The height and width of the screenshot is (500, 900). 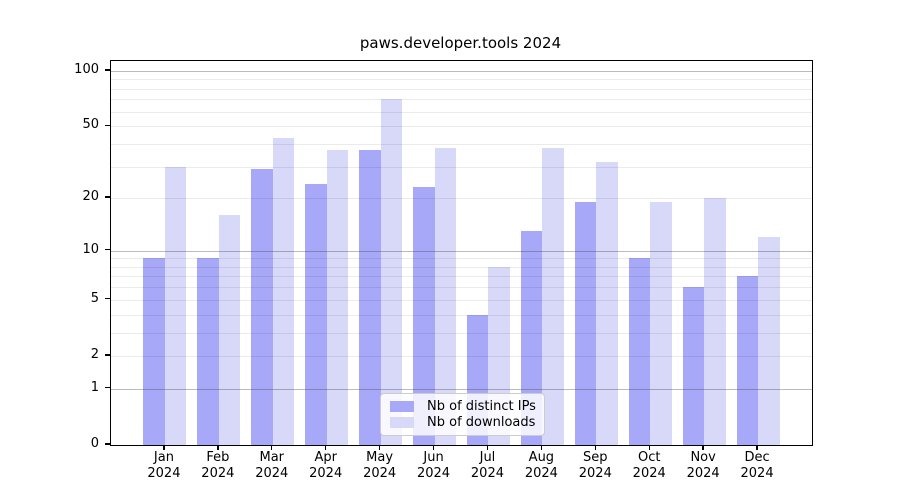 I want to click on x-tick-month: Nov, so click(x=703, y=457).